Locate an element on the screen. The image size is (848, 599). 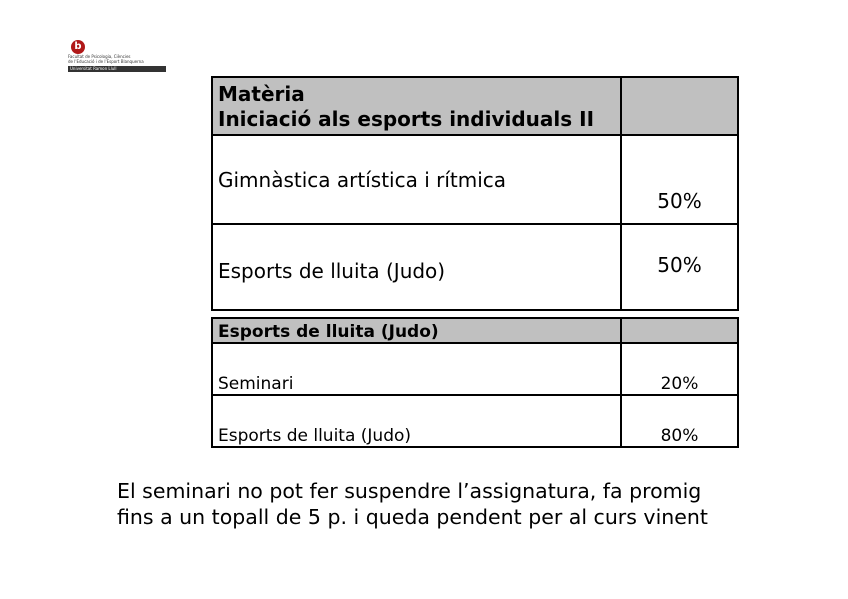
logo-line-2: de l'Educació i de l'Esport Blanquerna is located at coordinates (106, 61).